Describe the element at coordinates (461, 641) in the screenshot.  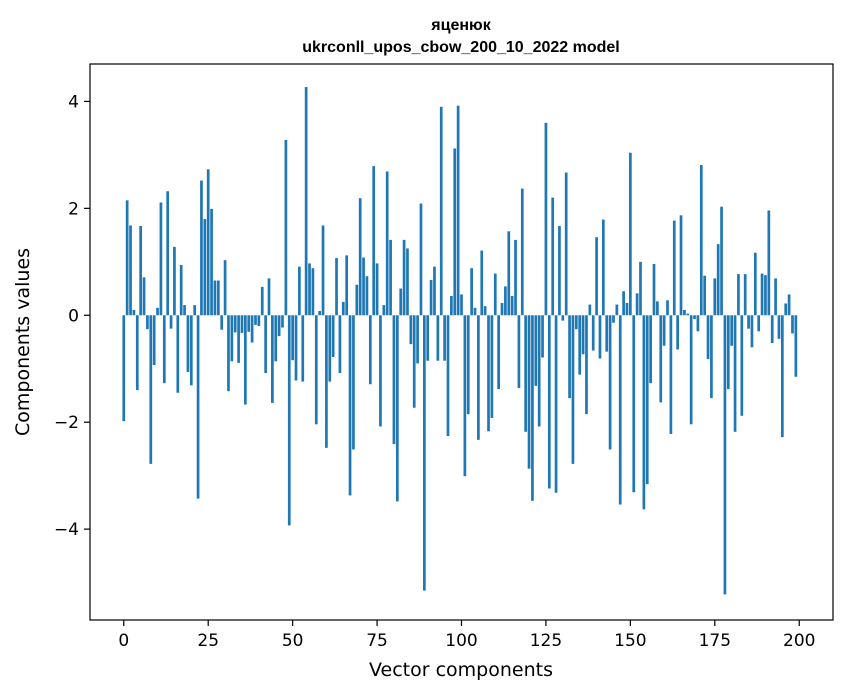
I see `x-tick-label: 100` at that location.